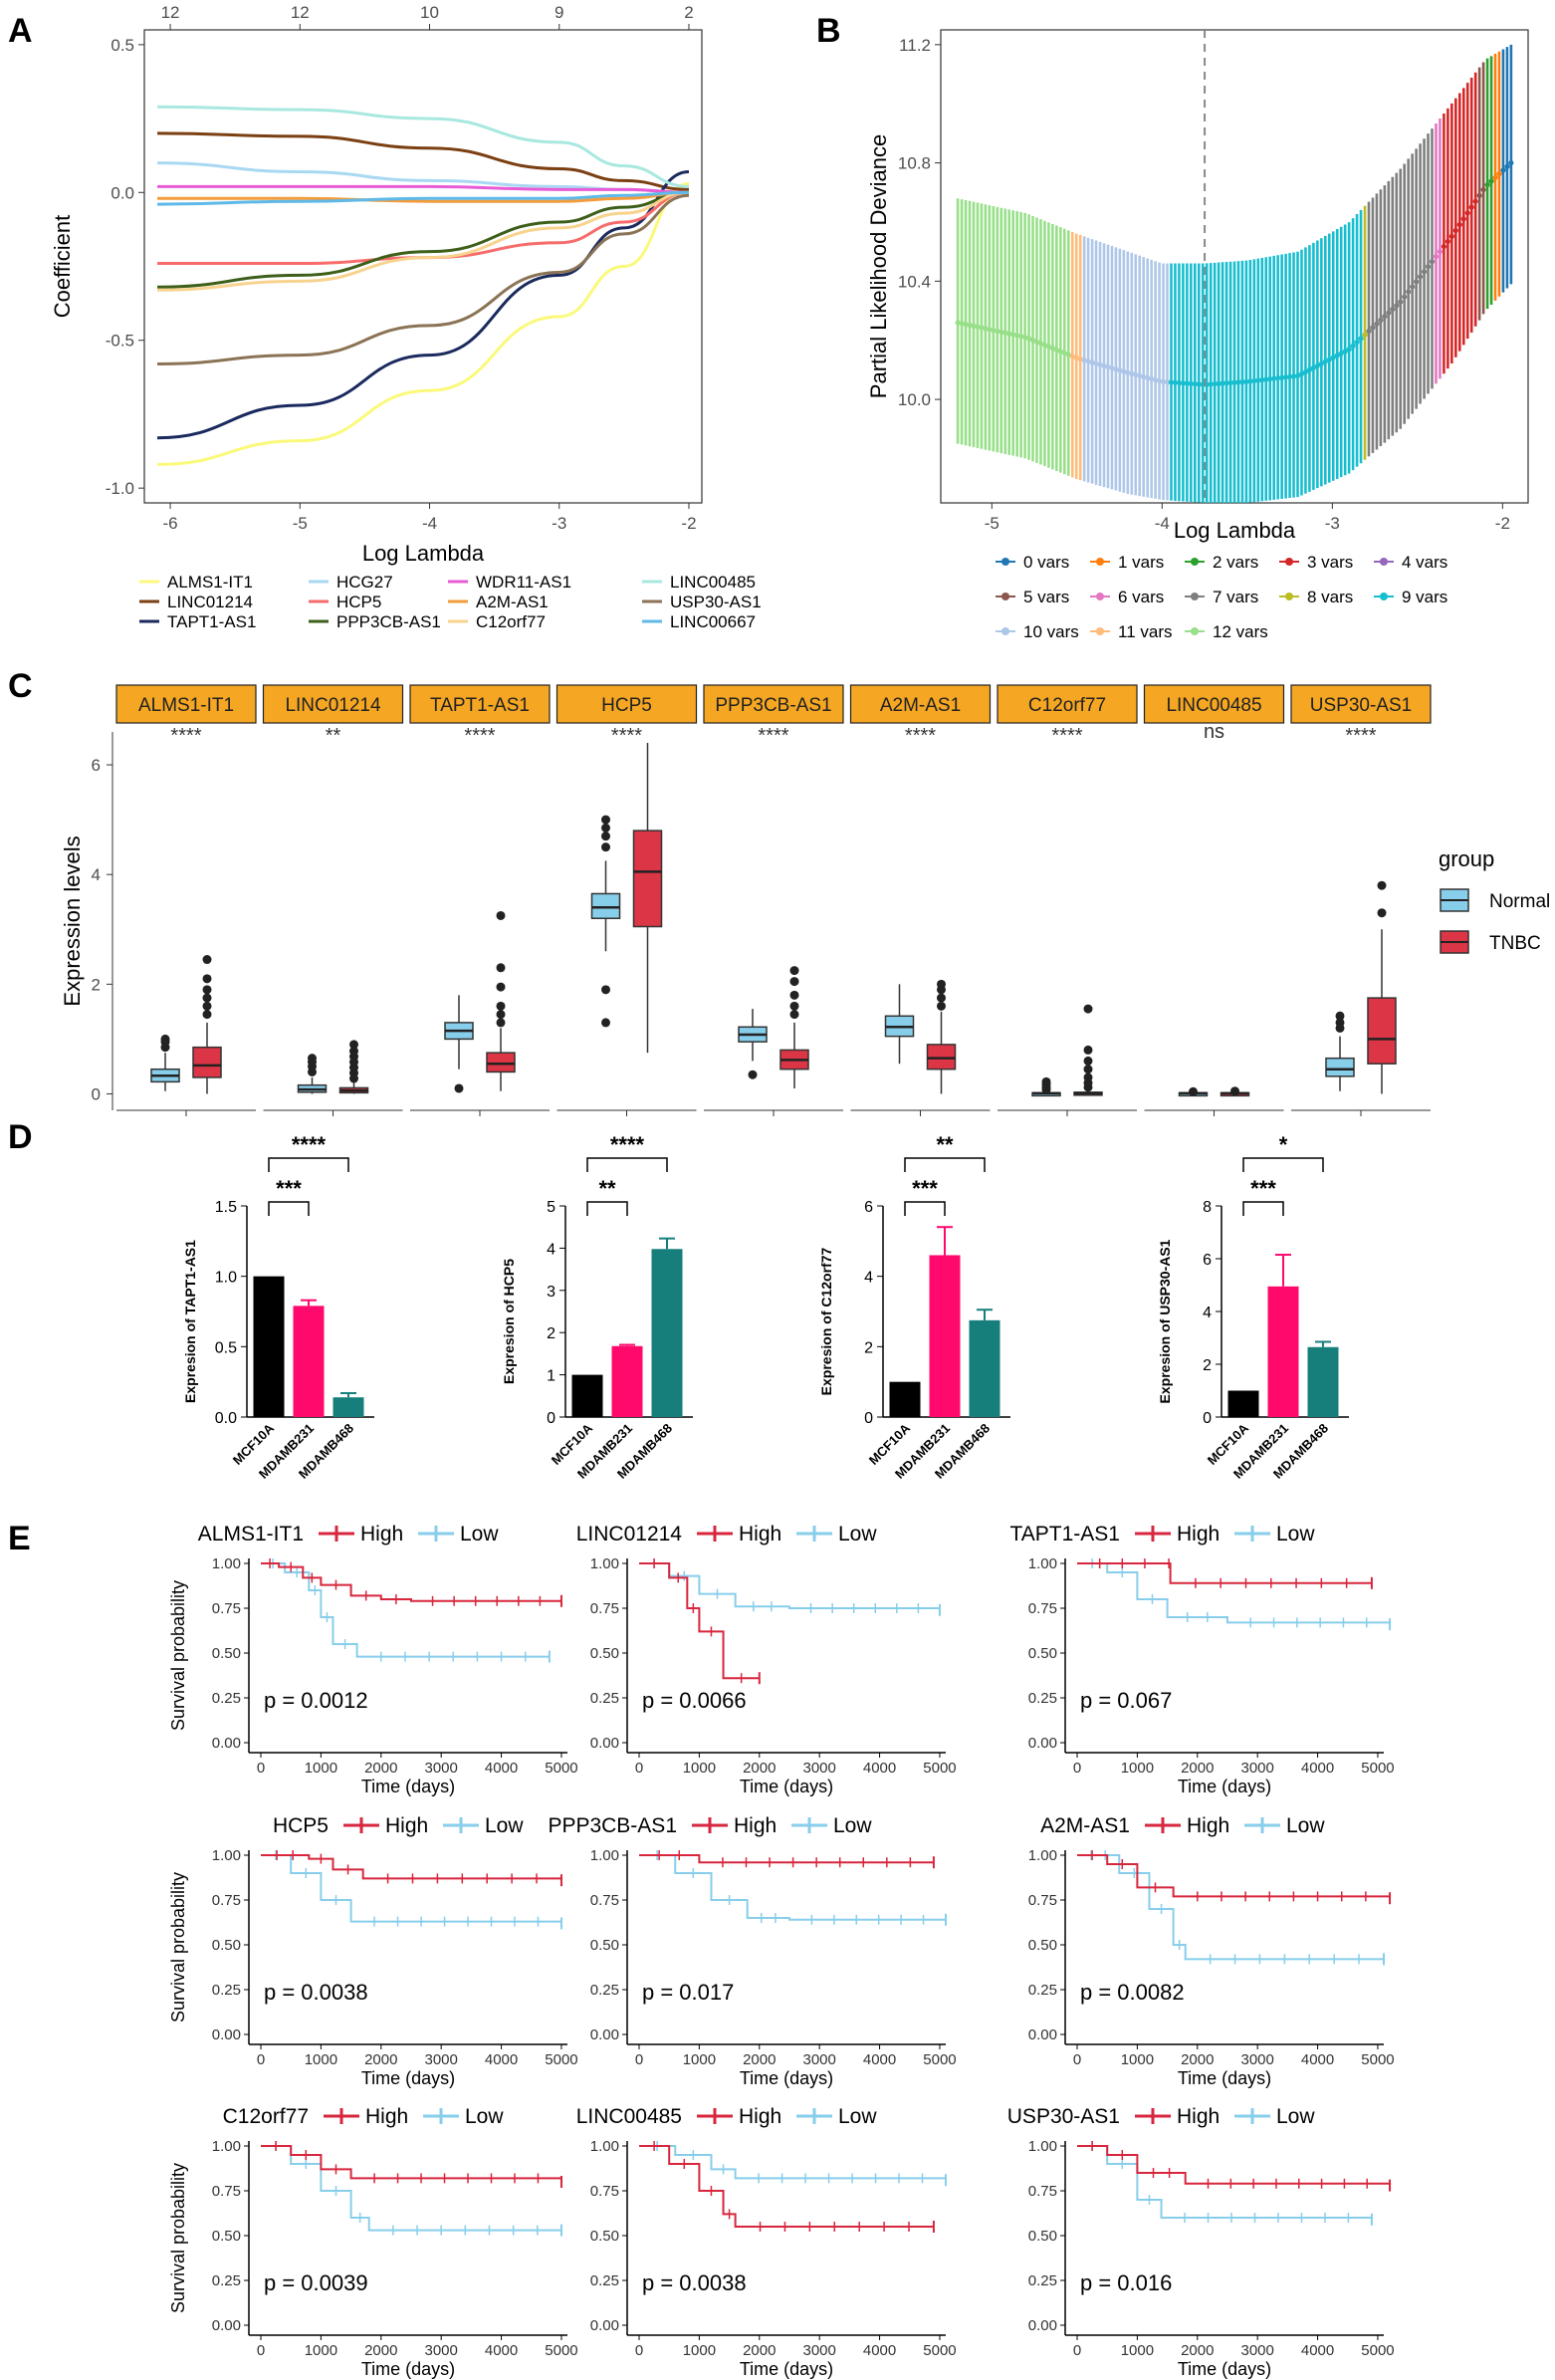 The image size is (1555, 2380). I want to click on x-tick-label: 2000, so click(759, 1768).